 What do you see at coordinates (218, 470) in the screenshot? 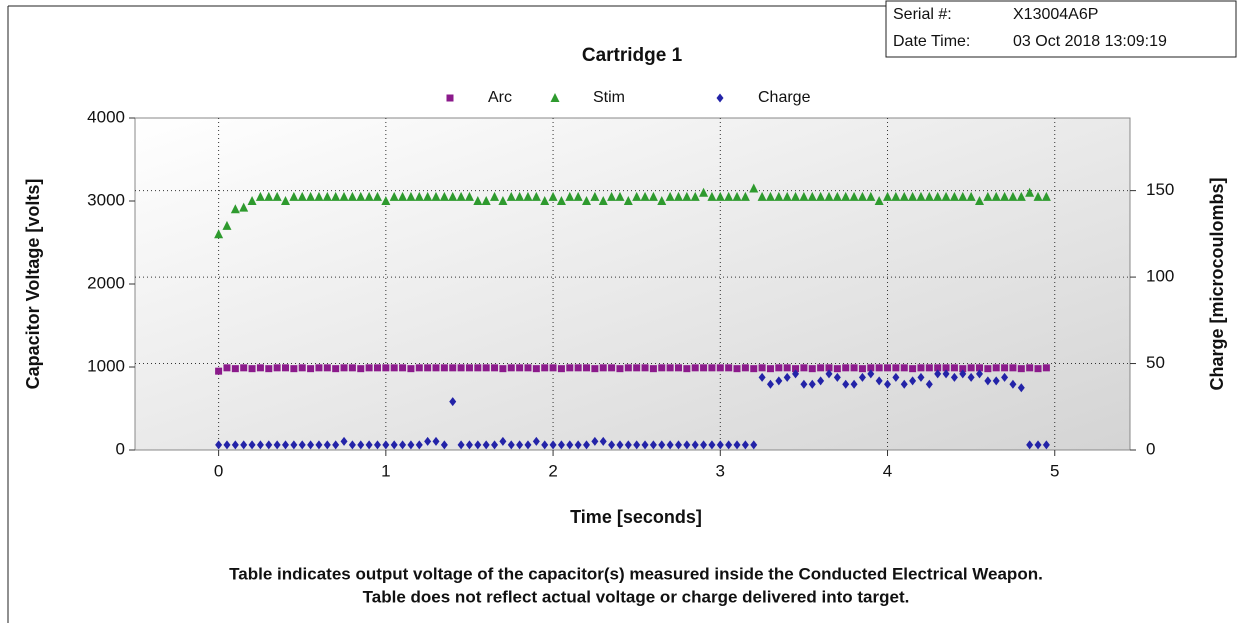
I see `x-tick-label: 0` at bounding box center [218, 470].